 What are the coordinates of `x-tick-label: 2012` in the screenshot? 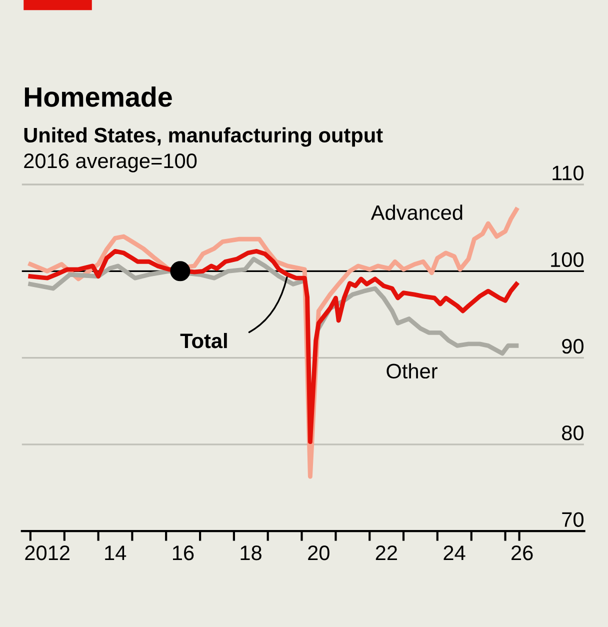 It's located at (47, 553).